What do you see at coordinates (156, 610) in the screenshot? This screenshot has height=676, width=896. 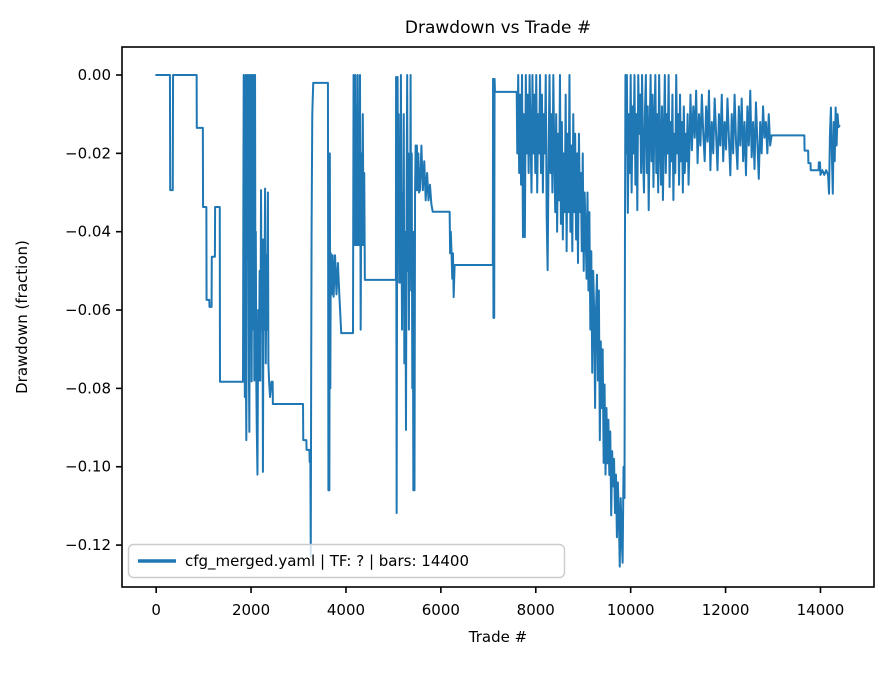 I see `x-tick-label: 0` at bounding box center [156, 610].